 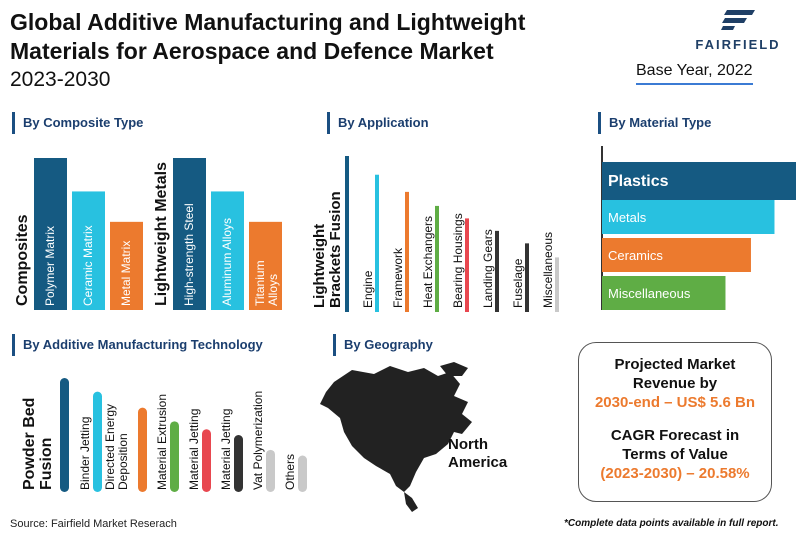 I want to click on technology-label-7: Others, so click(x=290, y=472).